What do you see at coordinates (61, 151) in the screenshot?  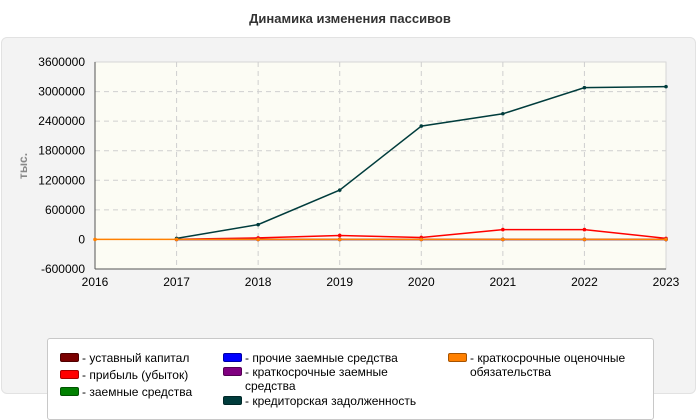 I see `y-tick-label: 1800000` at bounding box center [61, 151].